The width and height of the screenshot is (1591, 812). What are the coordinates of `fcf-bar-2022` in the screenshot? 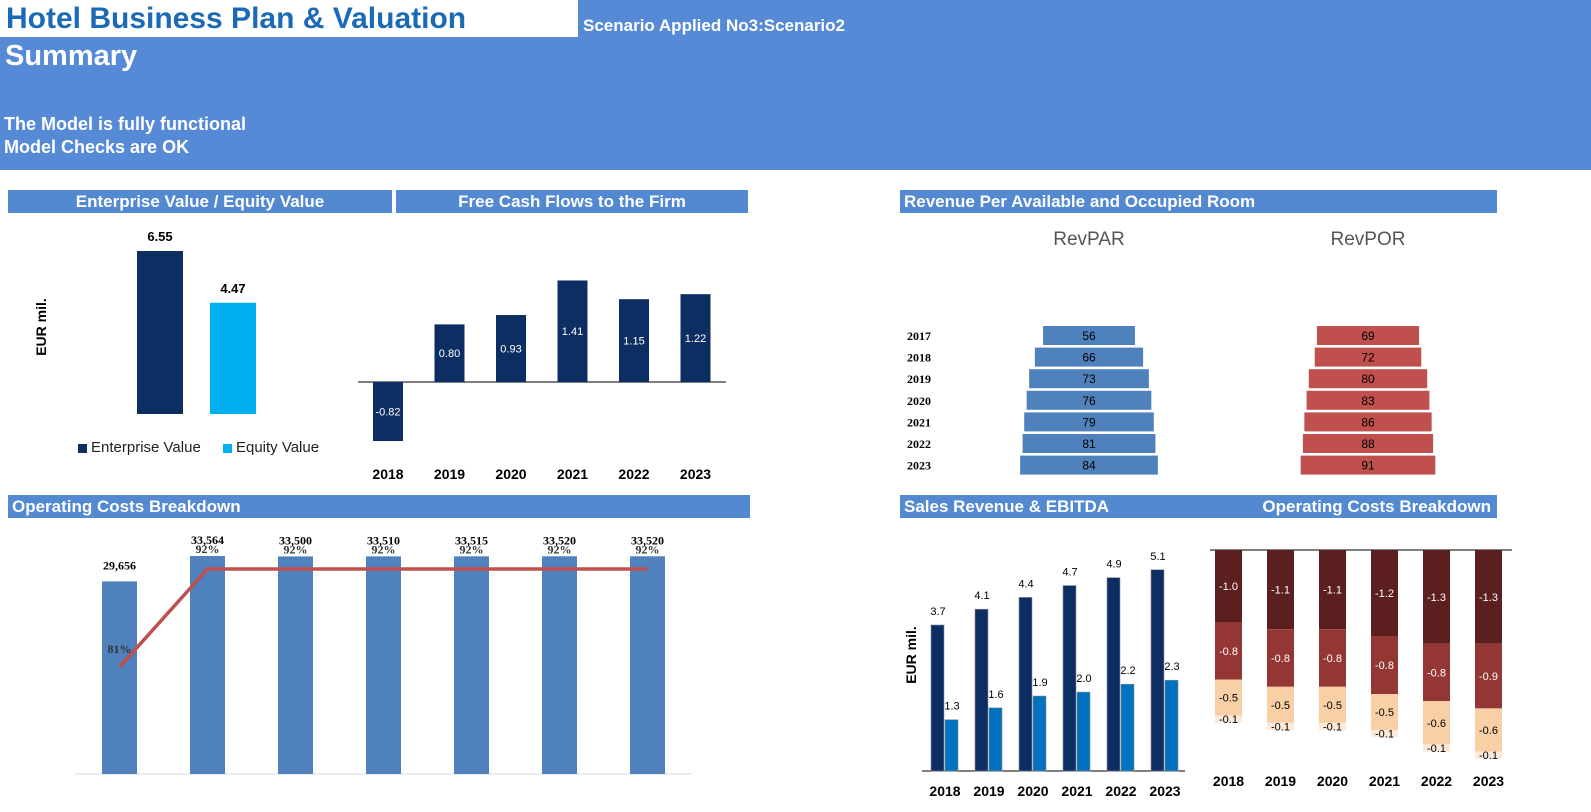 It's located at (634, 340).